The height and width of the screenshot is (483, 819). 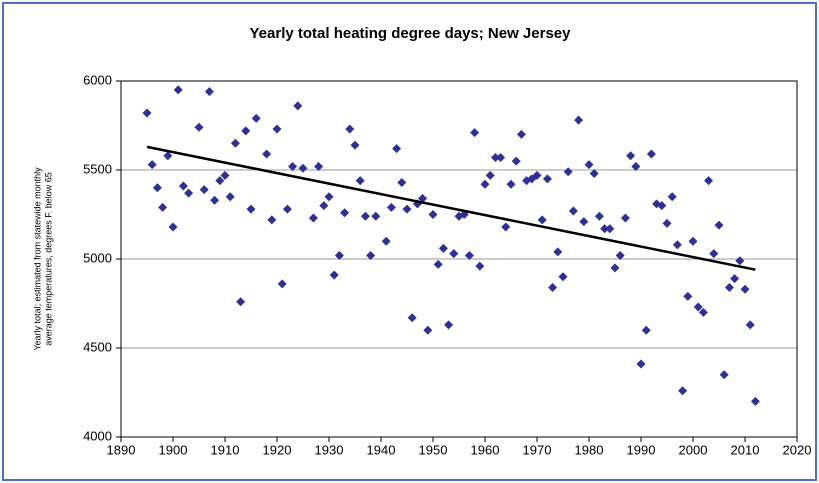 What do you see at coordinates (693, 449) in the screenshot?
I see `x-tick-label: 2000` at bounding box center [693, 449].